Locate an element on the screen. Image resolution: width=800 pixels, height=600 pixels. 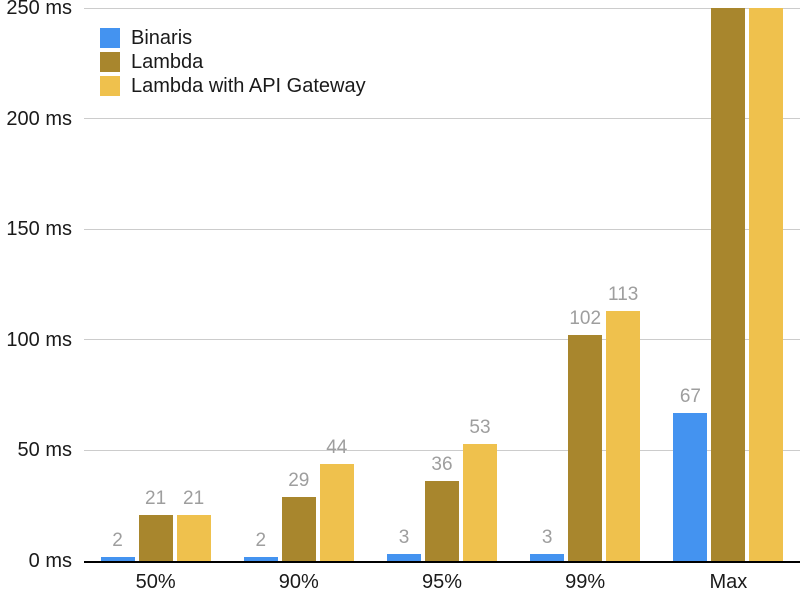
y-tick-label: 250 ms is located at coordinates (39, 9).